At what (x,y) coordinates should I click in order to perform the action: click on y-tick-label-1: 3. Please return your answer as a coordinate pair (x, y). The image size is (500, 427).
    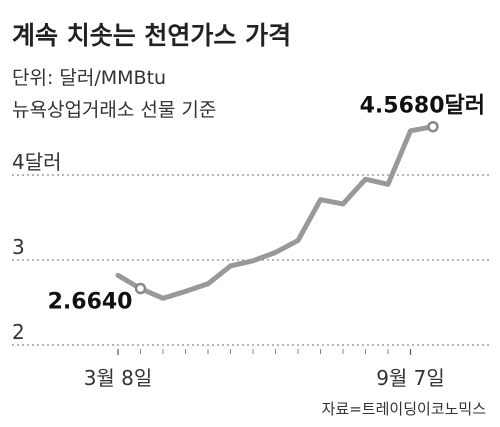
    Looking at the image, I should click on (18, 247).